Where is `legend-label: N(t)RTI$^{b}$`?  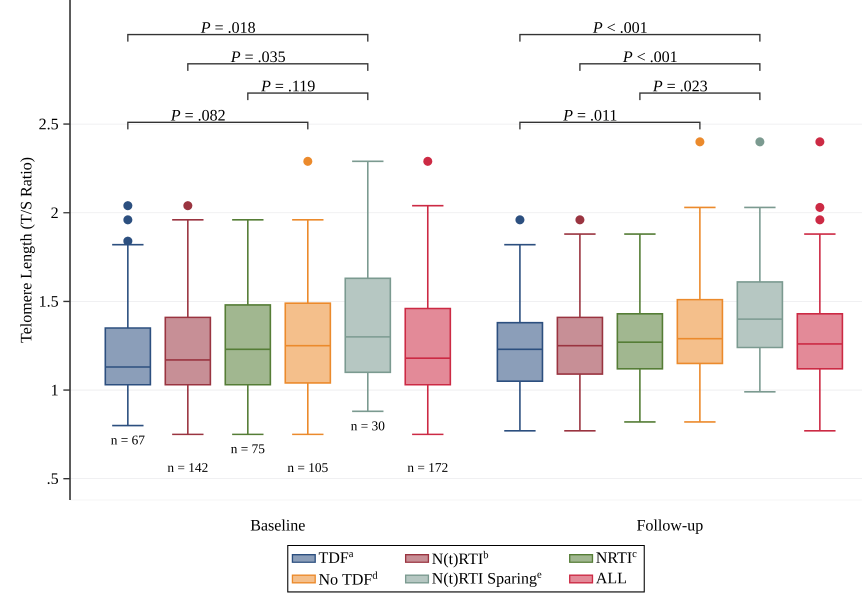
legend-label: N(t)RTI$^{b}$ is located at coordinates (460, 559).